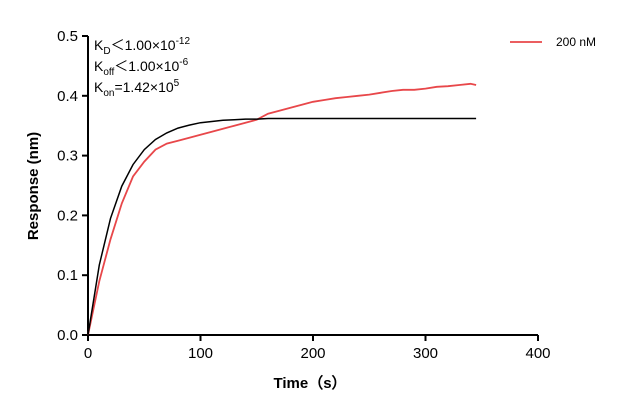 This screenshot has height=417, width=622. Describe the element at coordinates (537, 353) in the screenshot. I see `x-tick-label: 400` at that location.